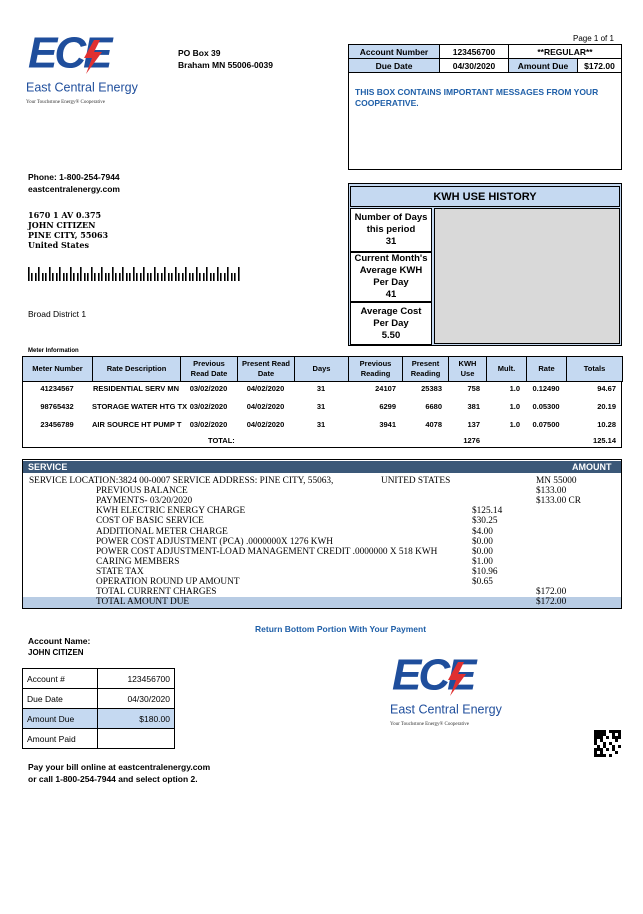 Image resolution: width=643 pixels, height=914 pixels. Describe the element at coordinates (565, 51) in the screenshot. I see `value-cell: **REGULAR**` at that location.